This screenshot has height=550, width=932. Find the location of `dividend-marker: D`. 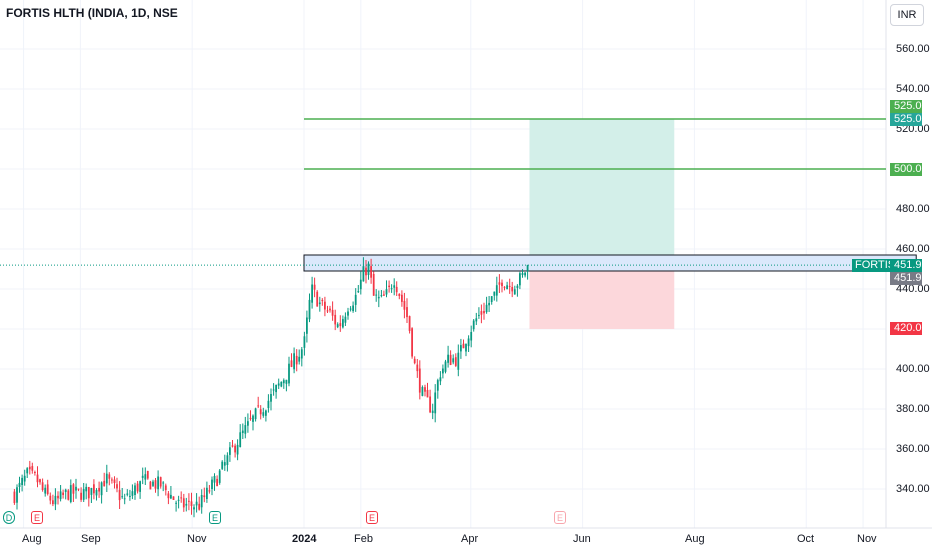

dividend-marker: D is located at coordinates (9, 517).